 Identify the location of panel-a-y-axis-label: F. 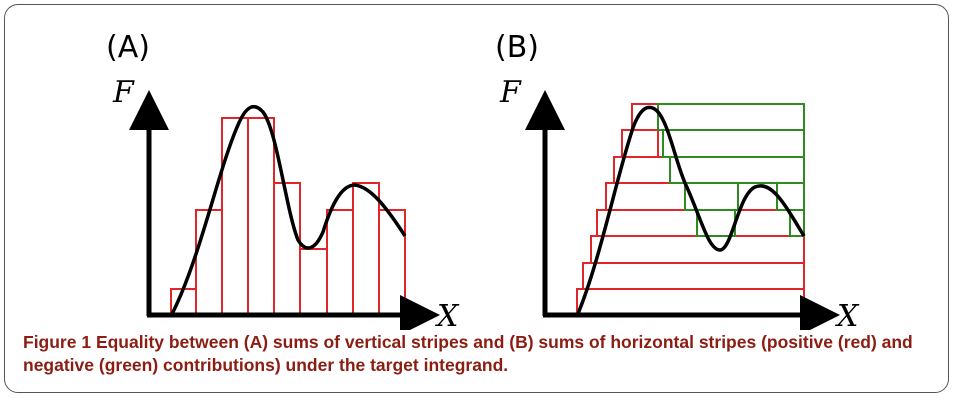
(123, 92).